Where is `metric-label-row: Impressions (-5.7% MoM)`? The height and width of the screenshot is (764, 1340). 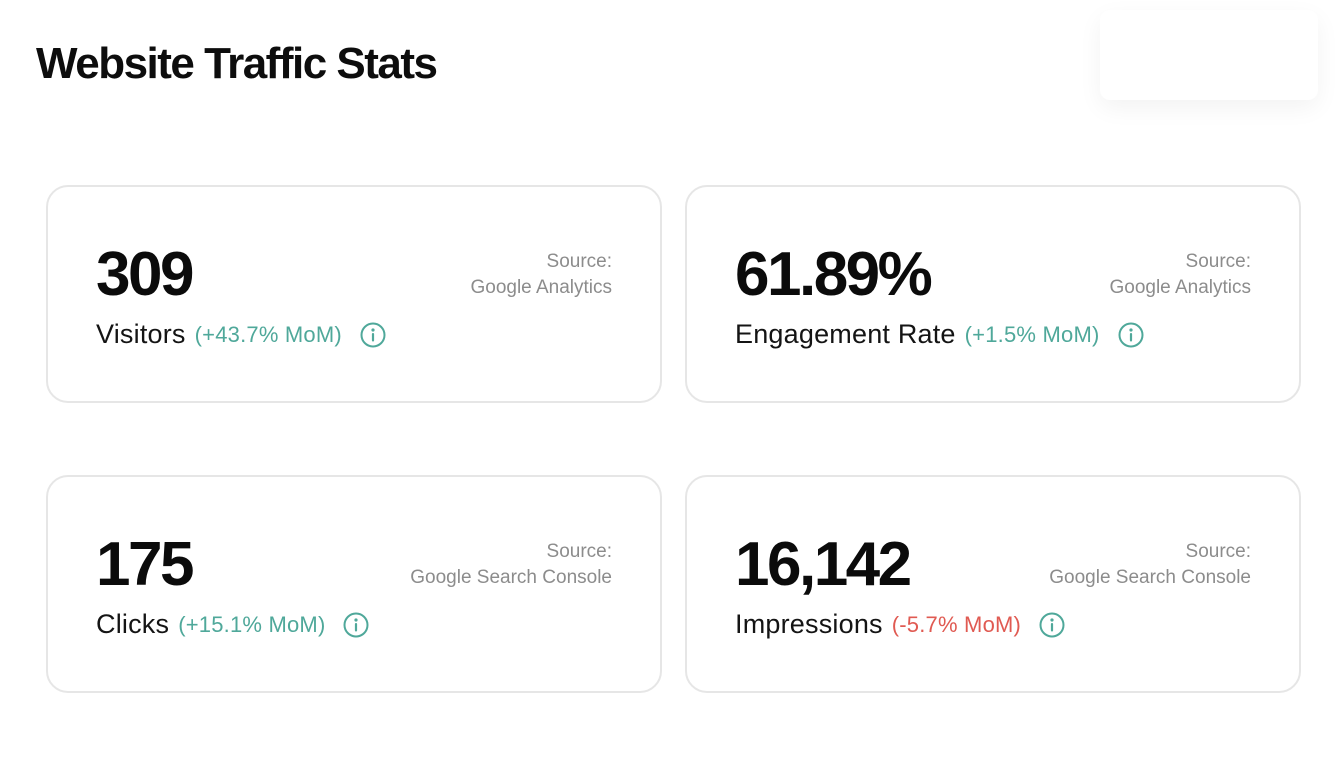 metric-label-row: Impressions (-5.7% MoM) is located at coordinates (900, 624).